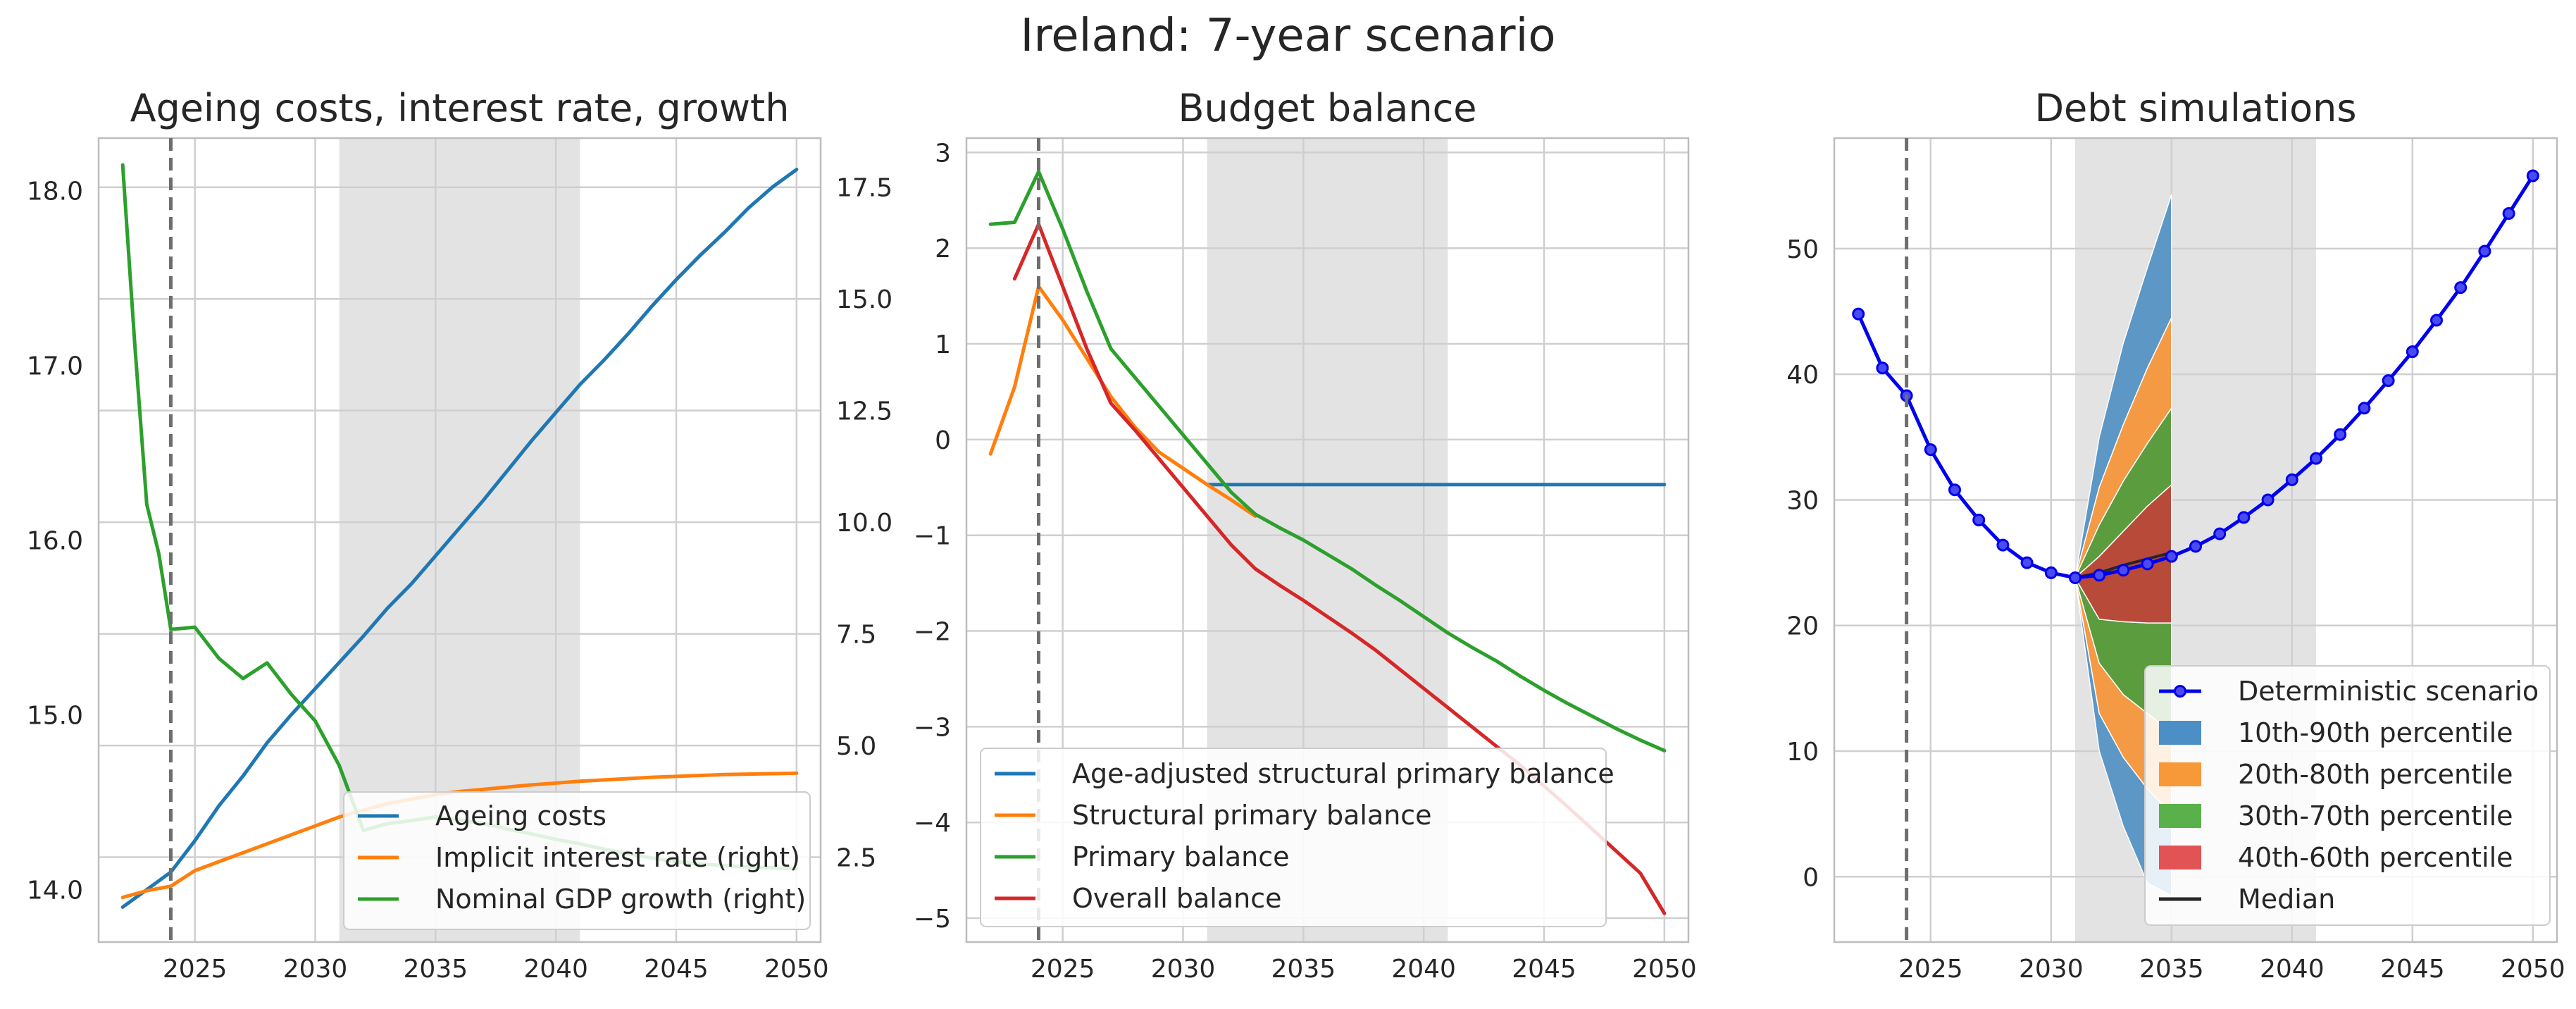  I want to click on panel-title: Budget balance, so click(1327, 108).